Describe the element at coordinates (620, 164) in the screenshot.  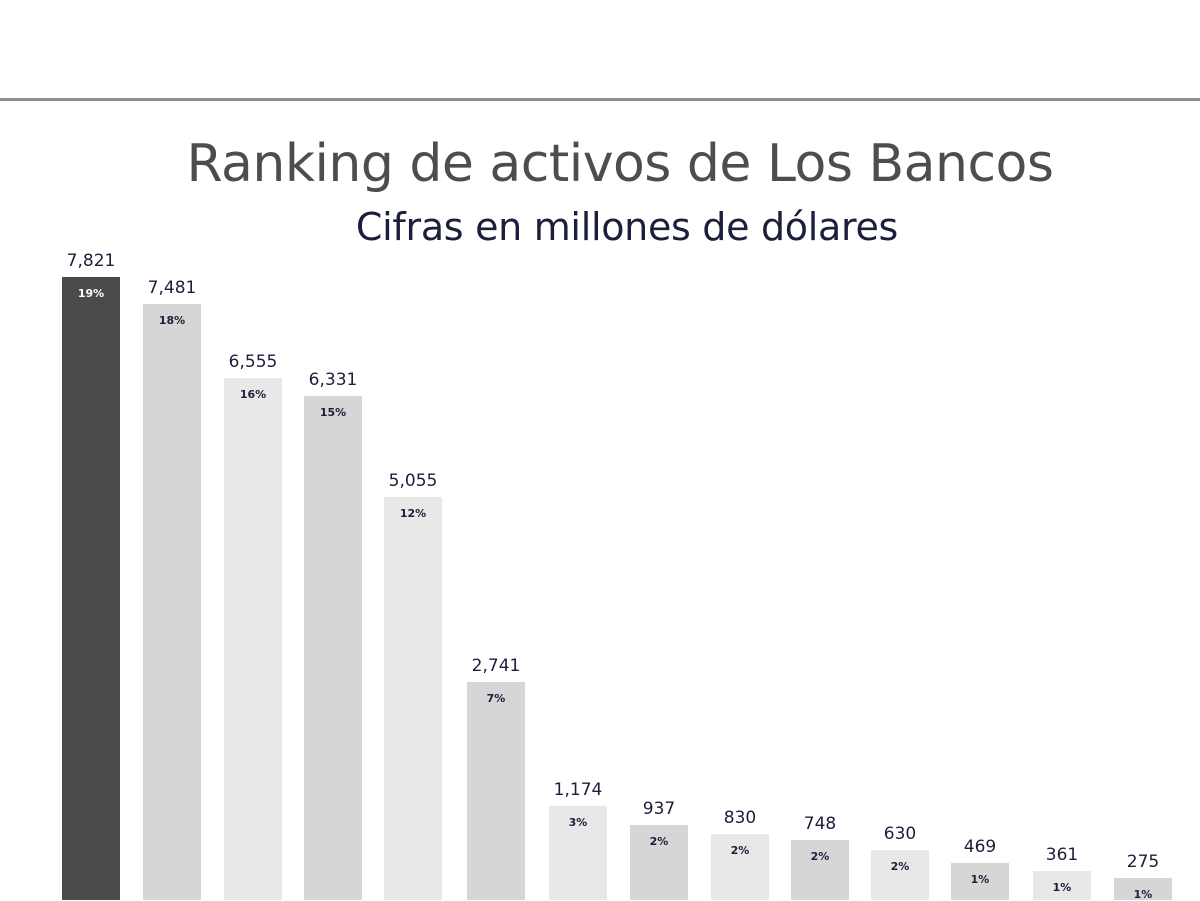
I see `chart-title: Ranking de activos de Los Bancos` at that location.